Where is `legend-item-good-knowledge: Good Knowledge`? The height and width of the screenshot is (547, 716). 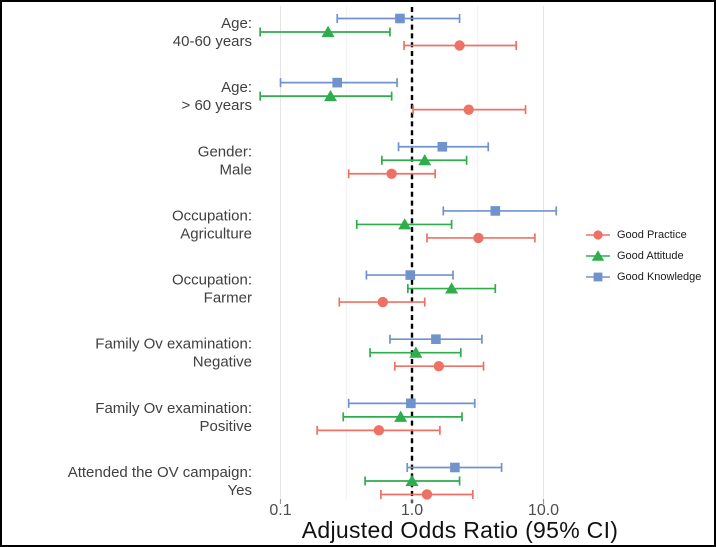
legend-item-good-knowledge: Good Knowledge is located at coordinates (643, 277).